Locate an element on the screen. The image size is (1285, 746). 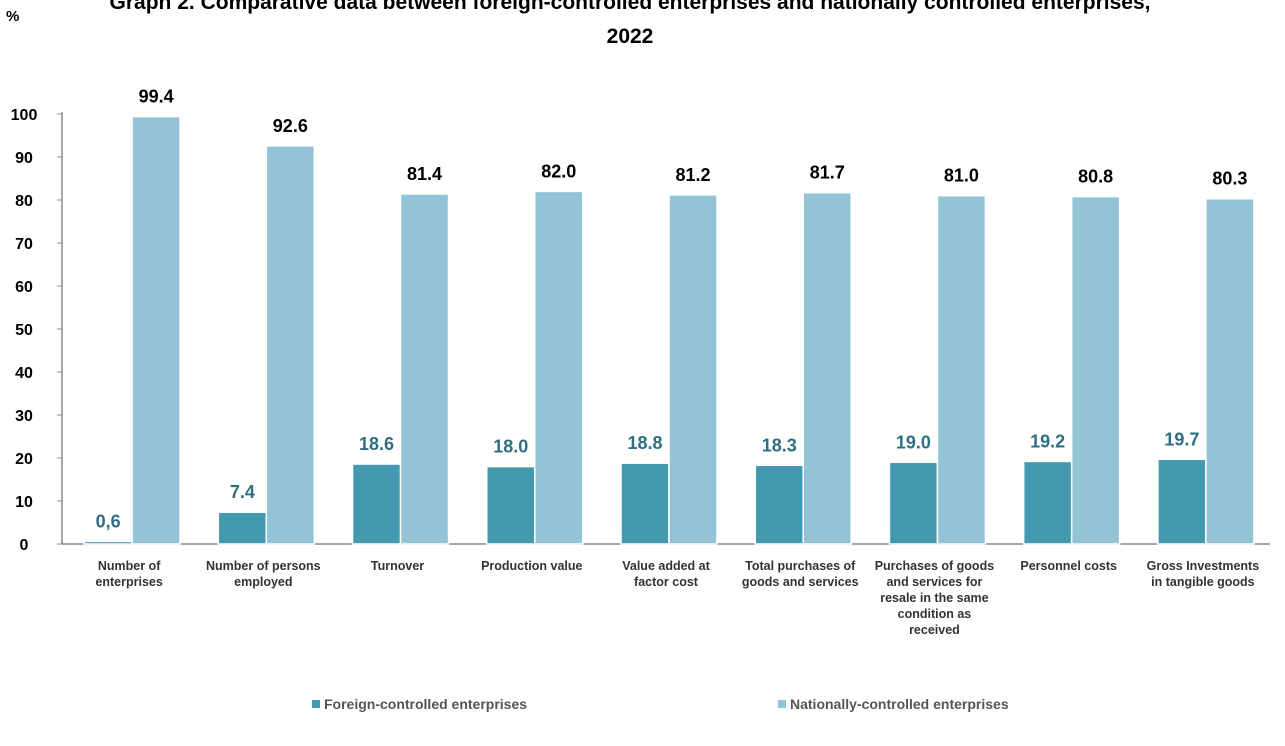
legend-item-national: Nationally-controlled enterprises is located at coordinates (893, 704).